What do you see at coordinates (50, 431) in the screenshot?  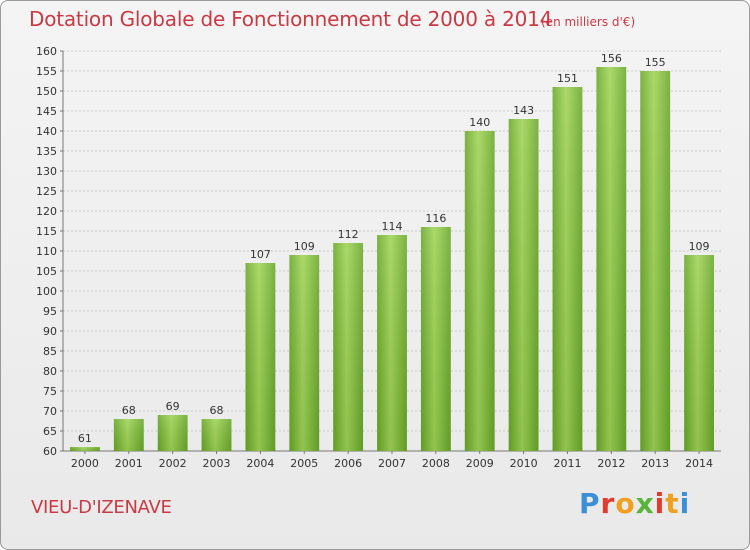 I see `y-tick-label: 65` at bounding box center [50, 431].